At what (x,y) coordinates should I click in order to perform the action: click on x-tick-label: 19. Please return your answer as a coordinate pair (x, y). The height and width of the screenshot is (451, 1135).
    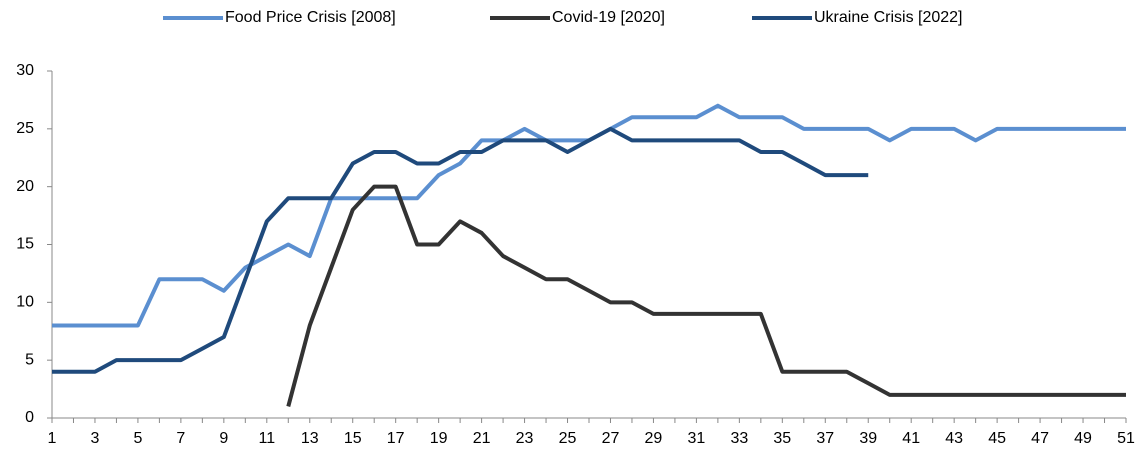
    Looking at the image, I should click on (439, 438).